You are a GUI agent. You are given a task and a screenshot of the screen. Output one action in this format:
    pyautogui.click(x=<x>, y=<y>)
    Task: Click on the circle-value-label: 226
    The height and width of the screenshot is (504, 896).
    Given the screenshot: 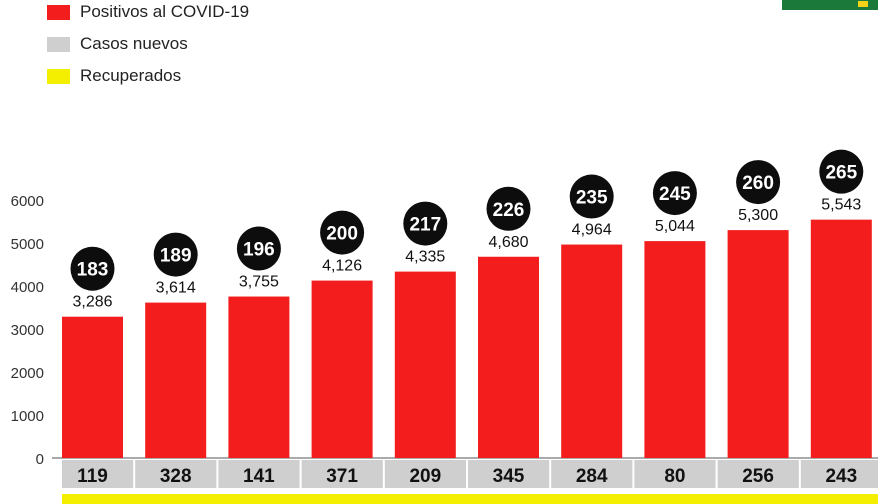 What is the action you would take?
    pyautogui.click(x=509, y=210)
    